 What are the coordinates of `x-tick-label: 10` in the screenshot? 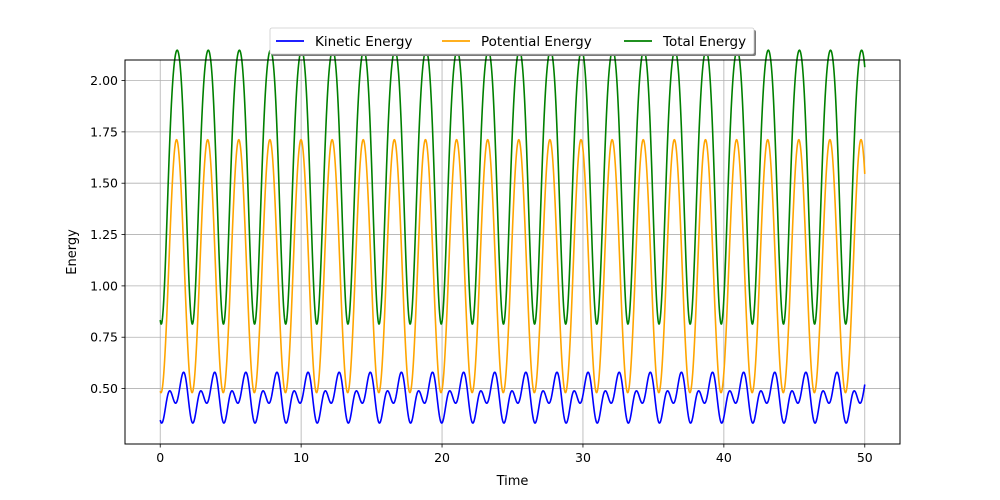 It's located at (301, 457).